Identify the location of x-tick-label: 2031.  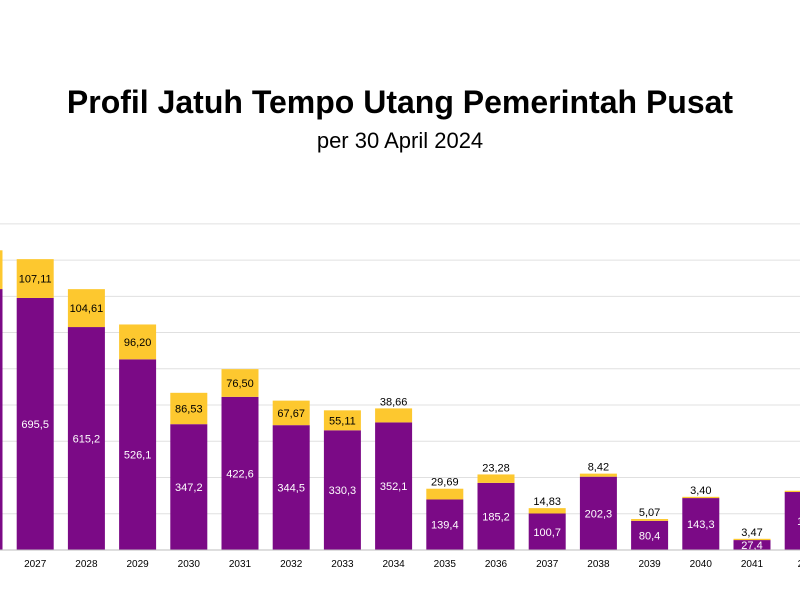
(240, 564).